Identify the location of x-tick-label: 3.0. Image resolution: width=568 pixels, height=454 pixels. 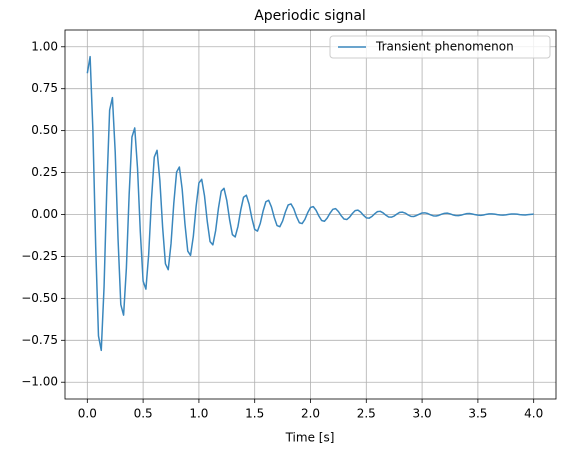
(422, 414).